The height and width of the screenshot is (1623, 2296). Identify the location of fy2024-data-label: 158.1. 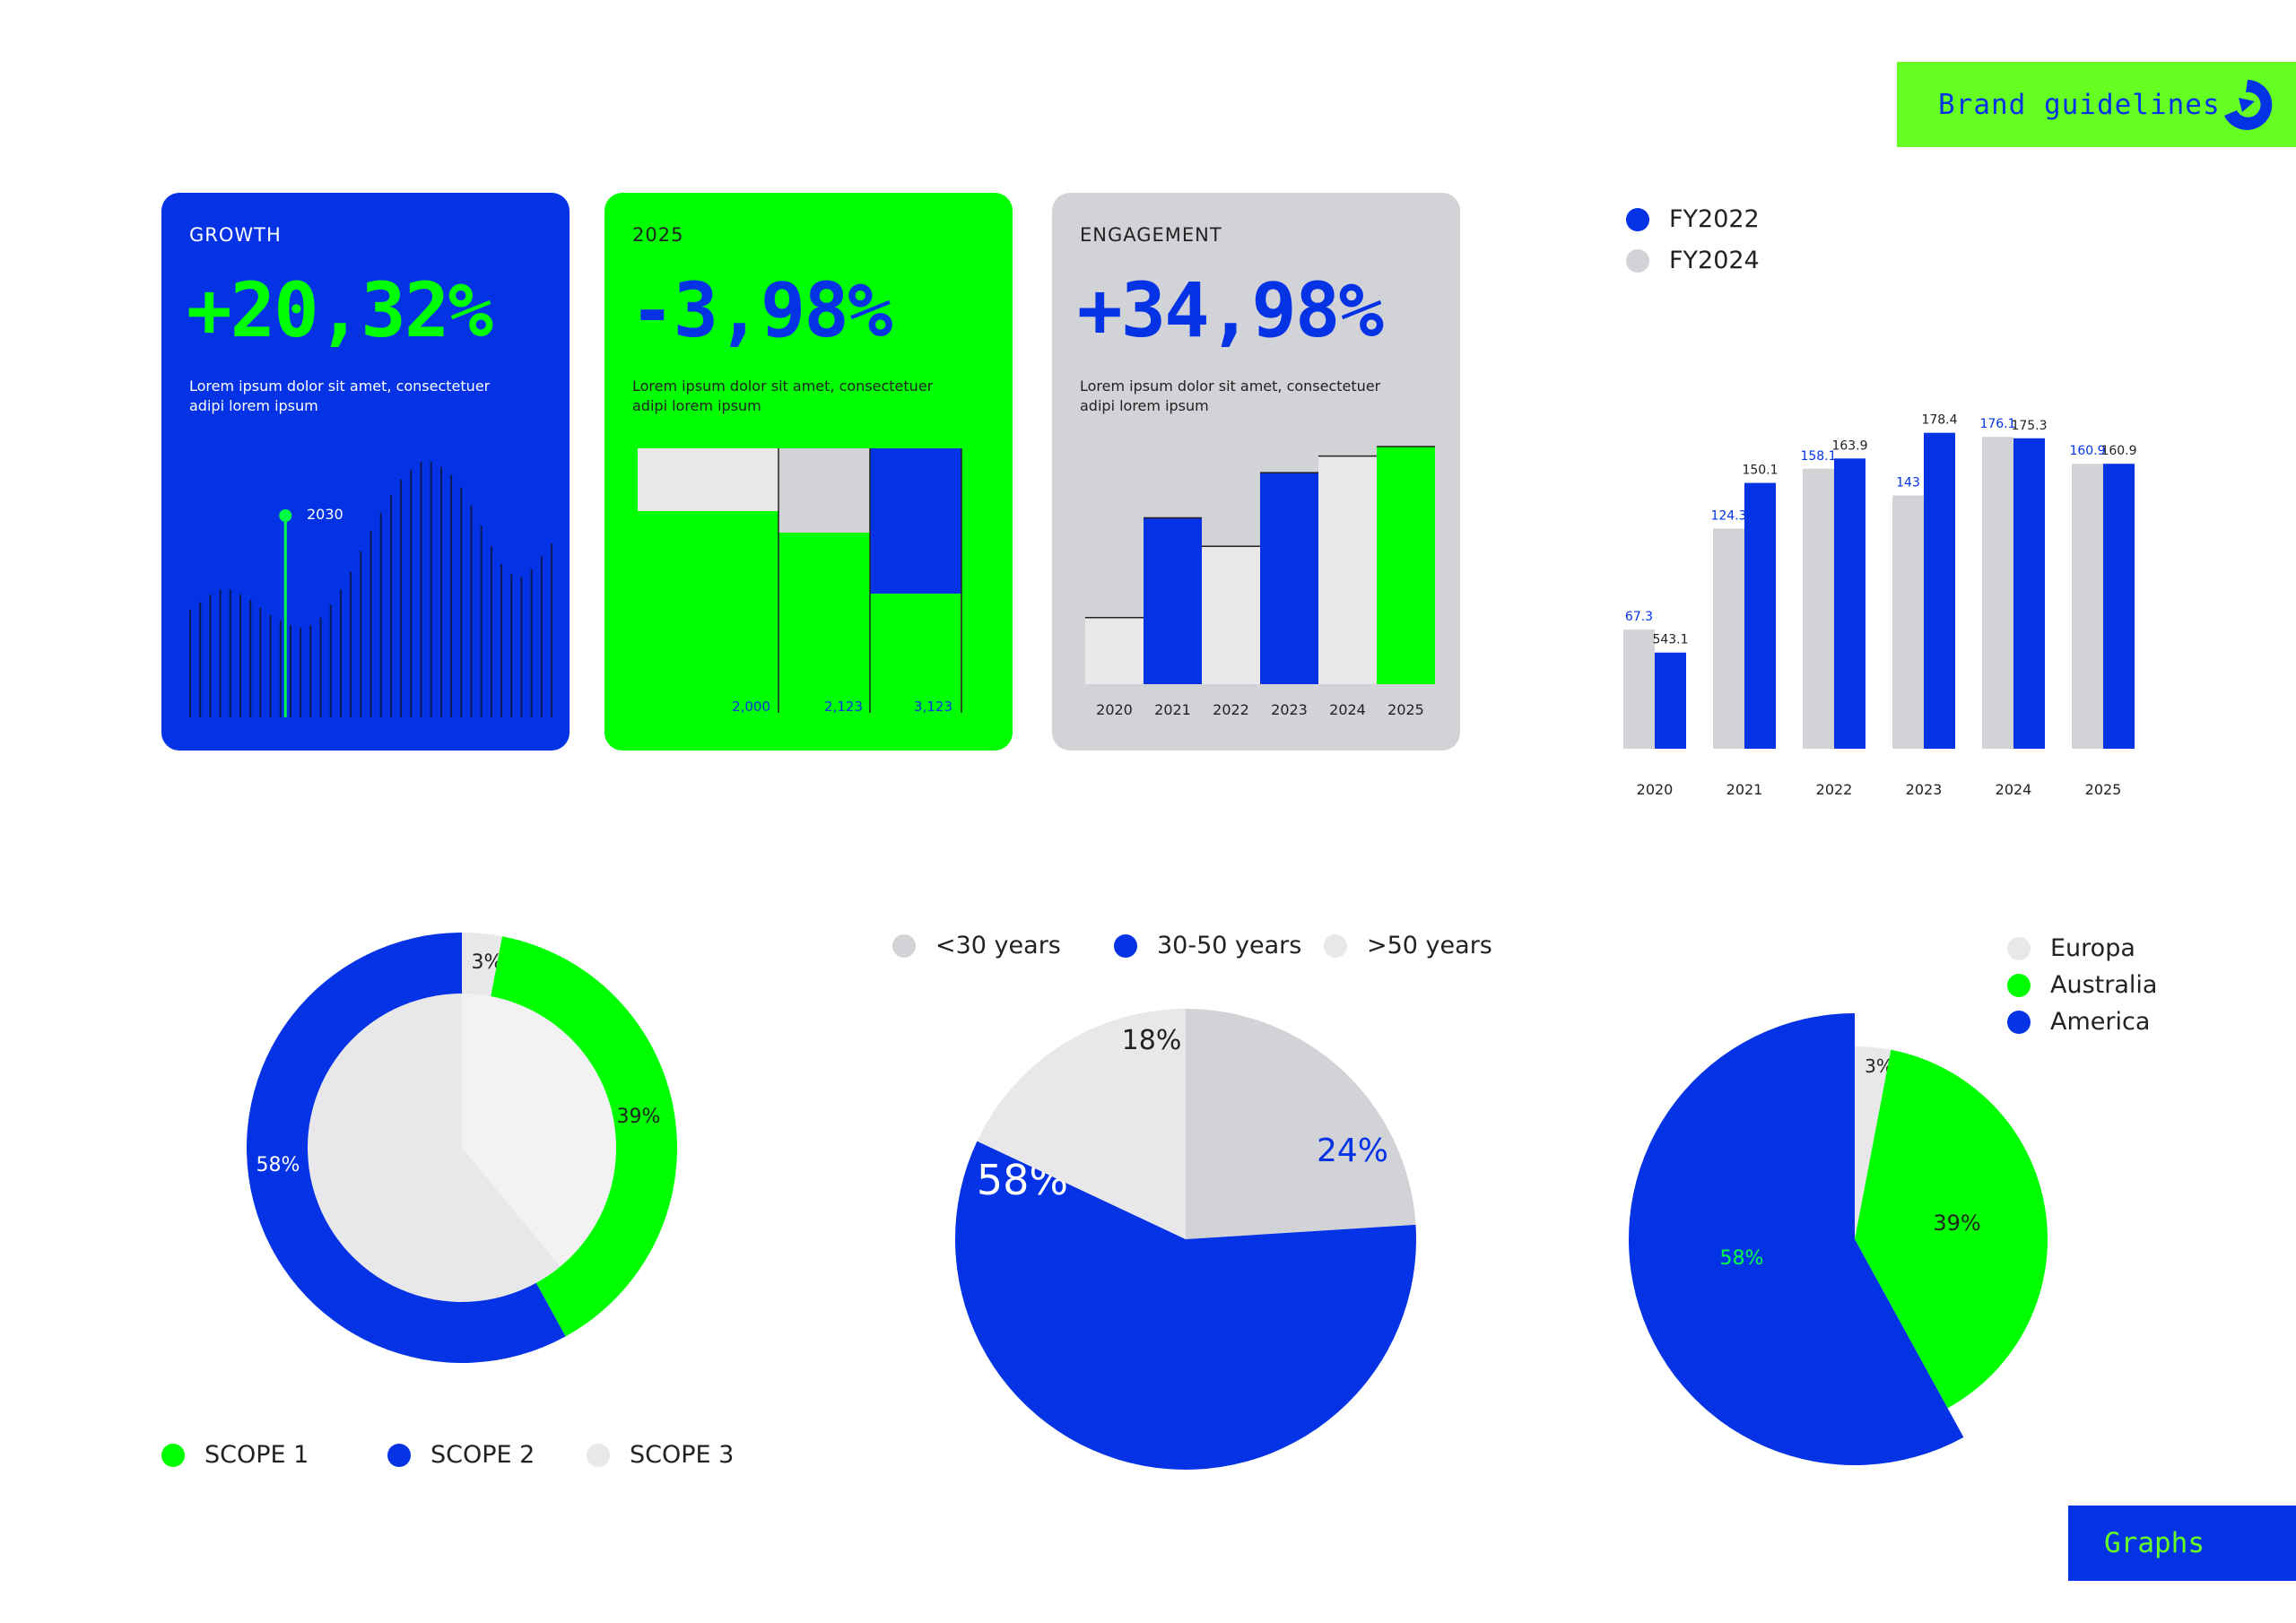
(1818, 456).